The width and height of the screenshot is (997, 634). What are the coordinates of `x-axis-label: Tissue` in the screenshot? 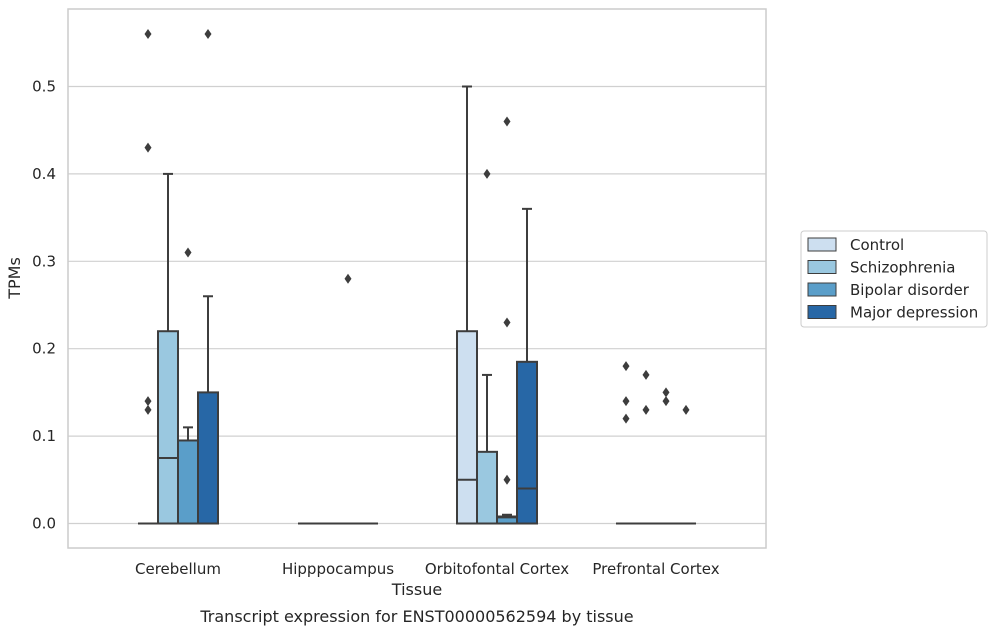 It's located at (416, 589).